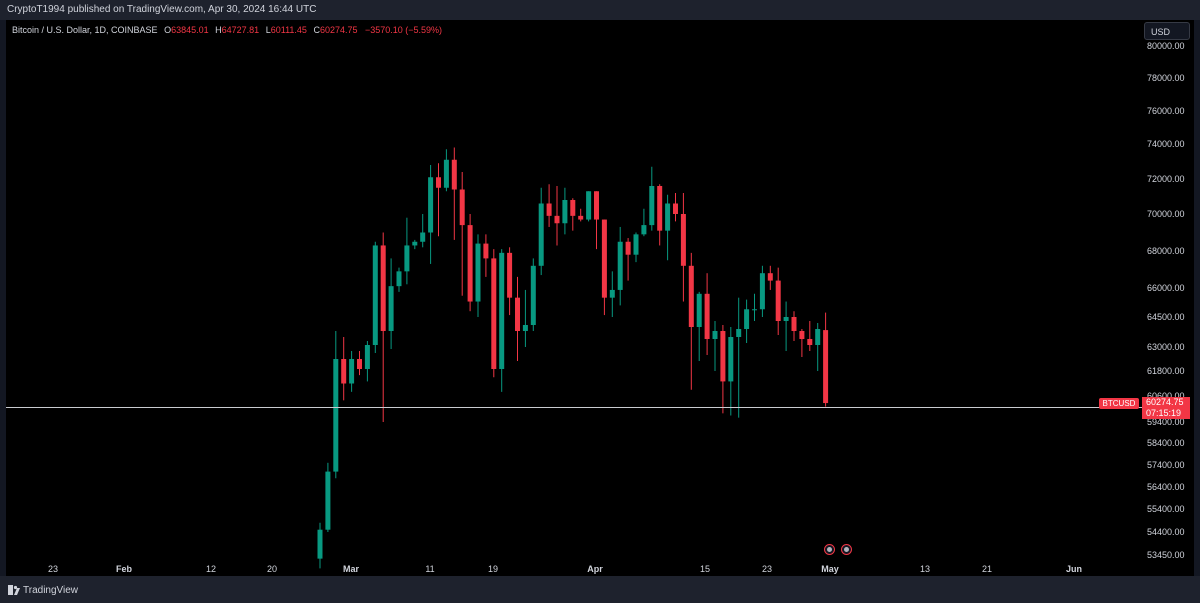  I want to click on price-tick-label: 72000.00, so click(1166, 179).